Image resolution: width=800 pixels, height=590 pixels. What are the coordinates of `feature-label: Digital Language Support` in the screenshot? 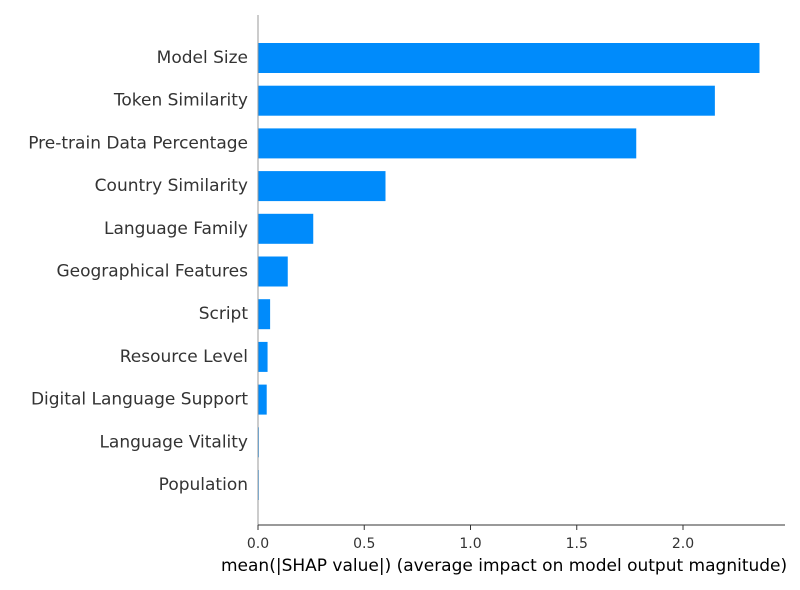 It's located at (139, 400).